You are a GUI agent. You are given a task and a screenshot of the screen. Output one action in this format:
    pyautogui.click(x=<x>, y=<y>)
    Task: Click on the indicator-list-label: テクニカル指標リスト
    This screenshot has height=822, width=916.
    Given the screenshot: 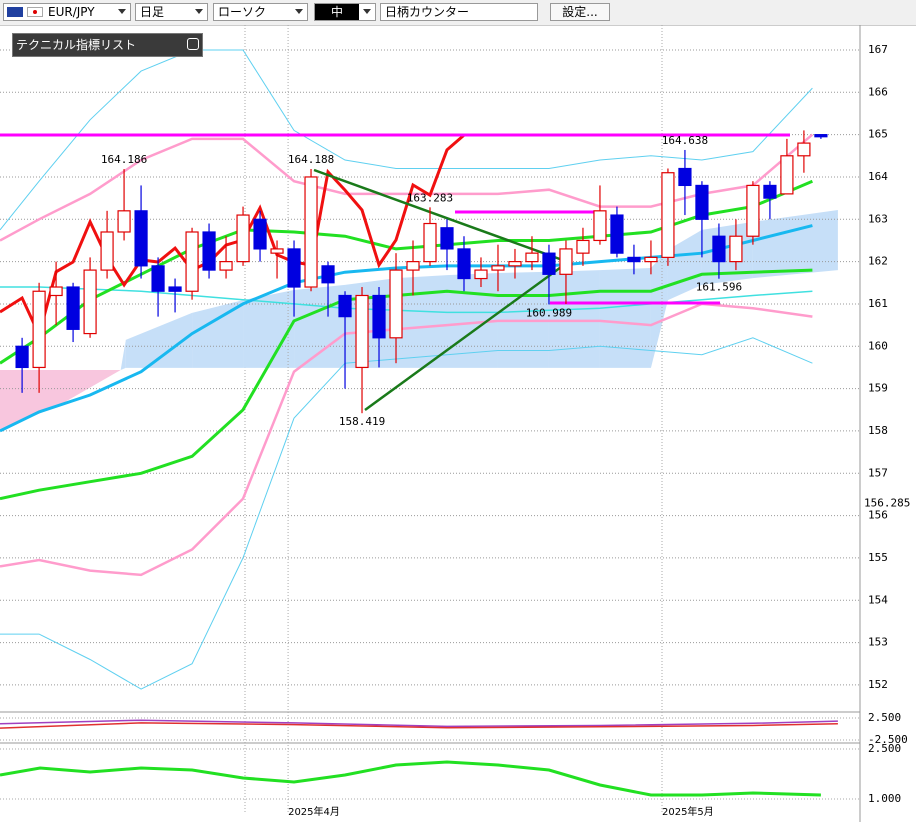 What is the action you would take?
    pyautogui.click(x=76, y=45)
    